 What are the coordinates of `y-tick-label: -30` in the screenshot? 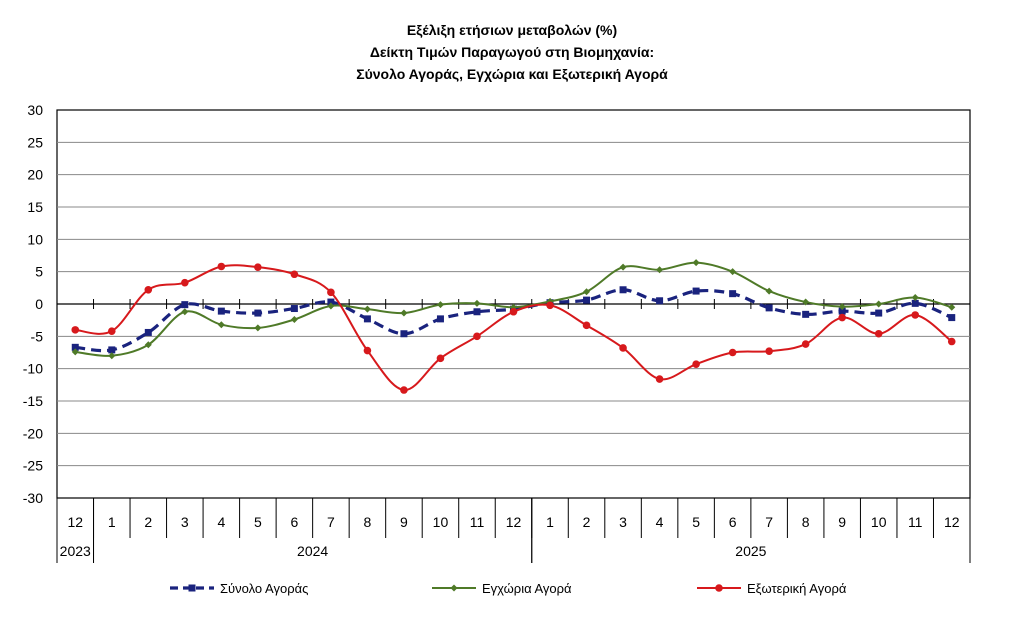 It's located at (33, 498).